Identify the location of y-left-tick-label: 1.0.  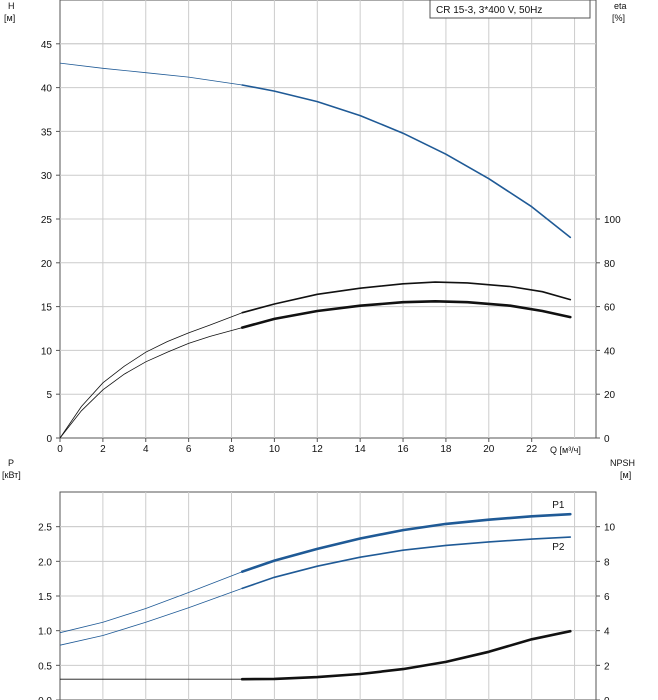
(45, 632).